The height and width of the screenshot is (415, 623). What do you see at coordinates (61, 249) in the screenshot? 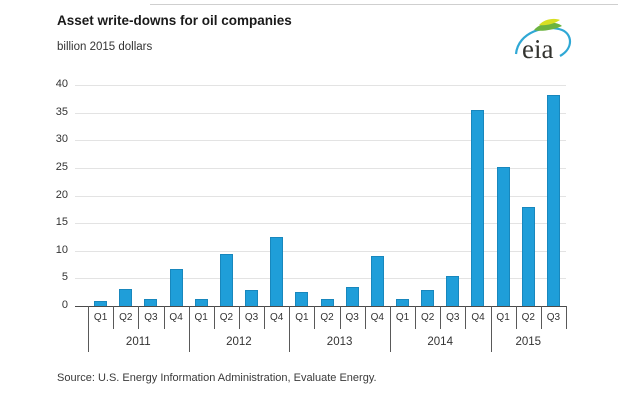
I see `y-tick-label: 10` at bounding box center [61, 249].